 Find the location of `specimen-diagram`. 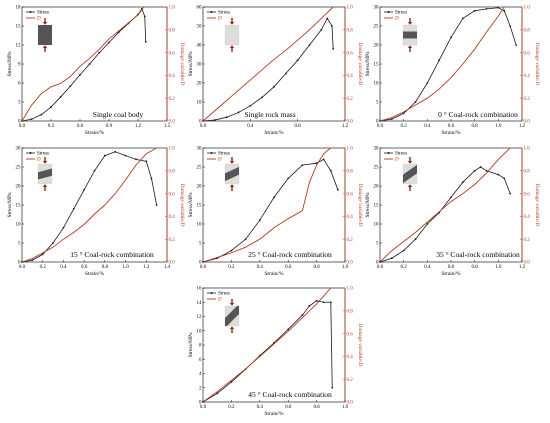

specimen-diagram is located at coordinates (45, 35).